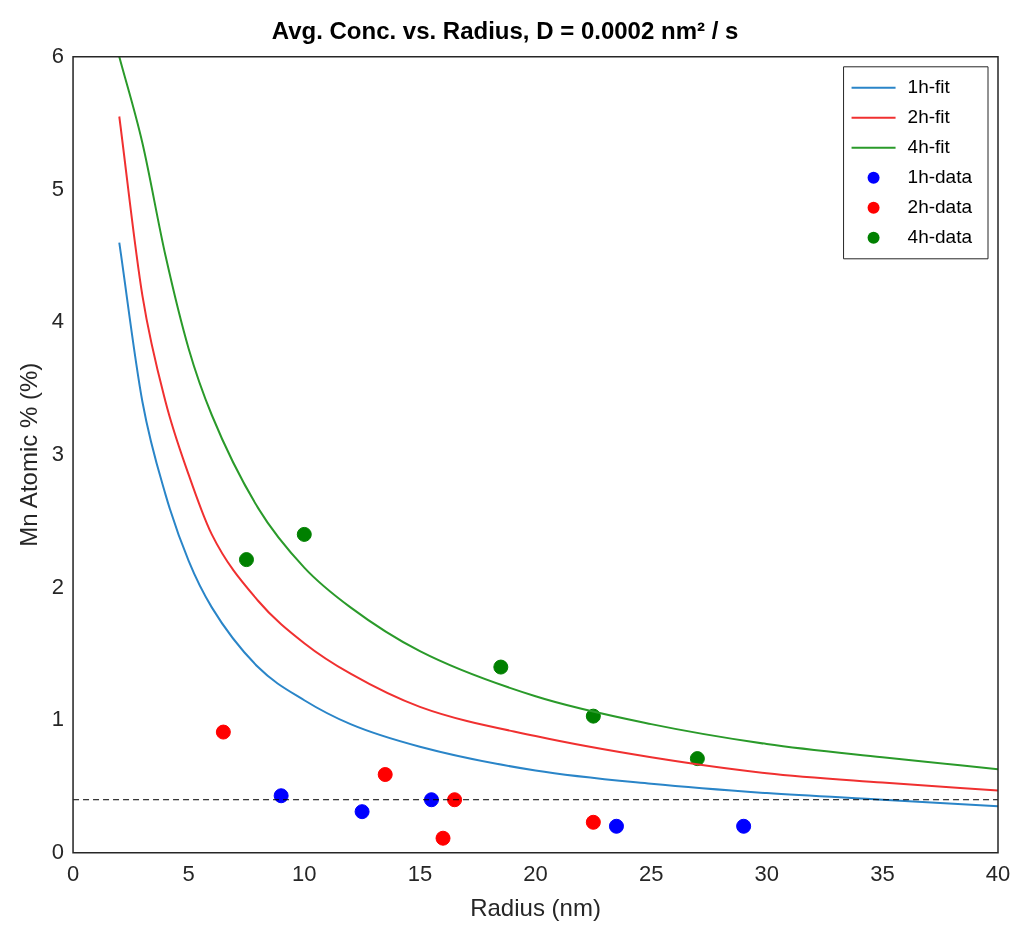 The image size is (1029, 941). I want to click on legend-label: 1h-fit, so click(929, 87).